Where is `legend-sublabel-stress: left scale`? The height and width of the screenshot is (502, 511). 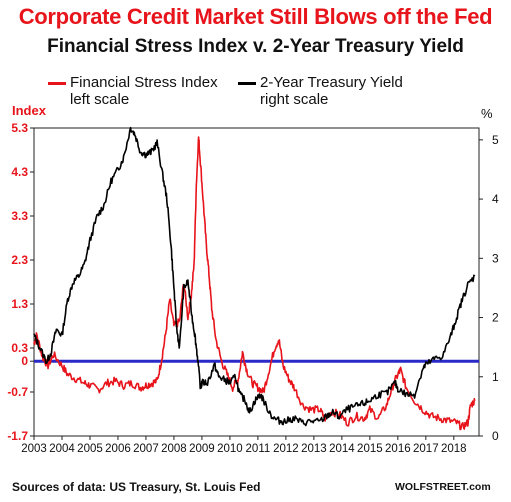
legend-sublabel-stress: left scale is located at coordinates (100, 99).